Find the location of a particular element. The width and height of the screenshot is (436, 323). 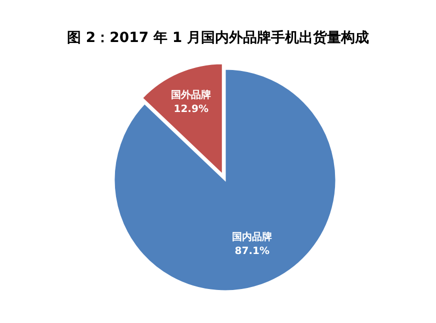

chart-title: 图 2：2017 年 1 月国内外品牌手机出货量构成 is located at coordinates (218, 37).